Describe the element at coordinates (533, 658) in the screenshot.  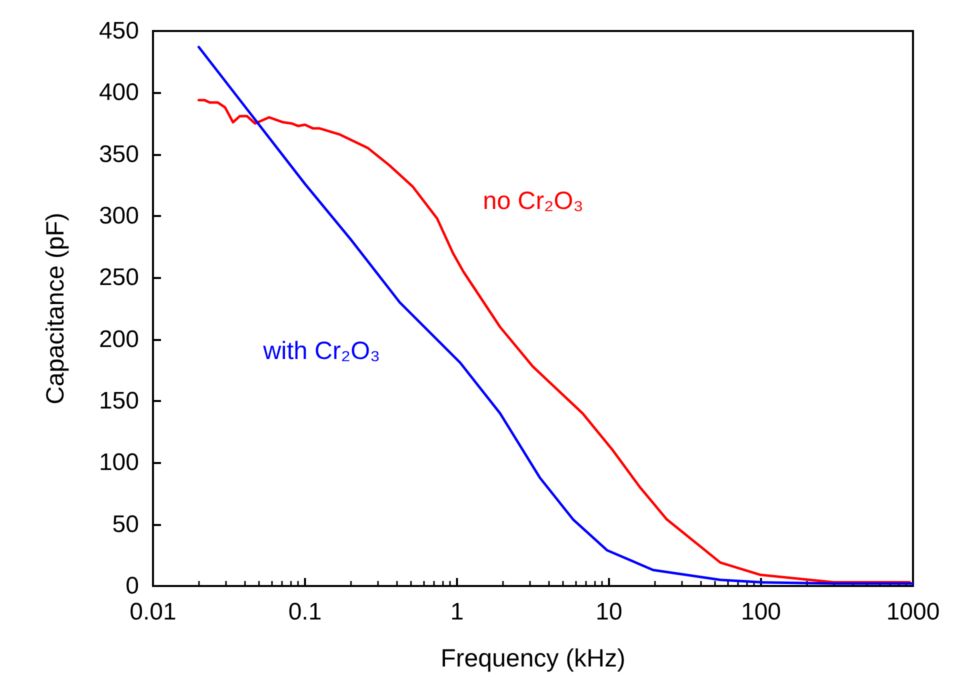
I see `x-axis-title: Frequency (kHz)` at that location.